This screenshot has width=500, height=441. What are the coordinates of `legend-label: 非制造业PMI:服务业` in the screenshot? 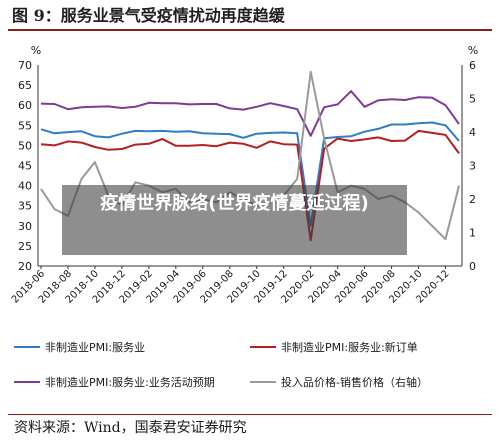 It's located at (95, 347).